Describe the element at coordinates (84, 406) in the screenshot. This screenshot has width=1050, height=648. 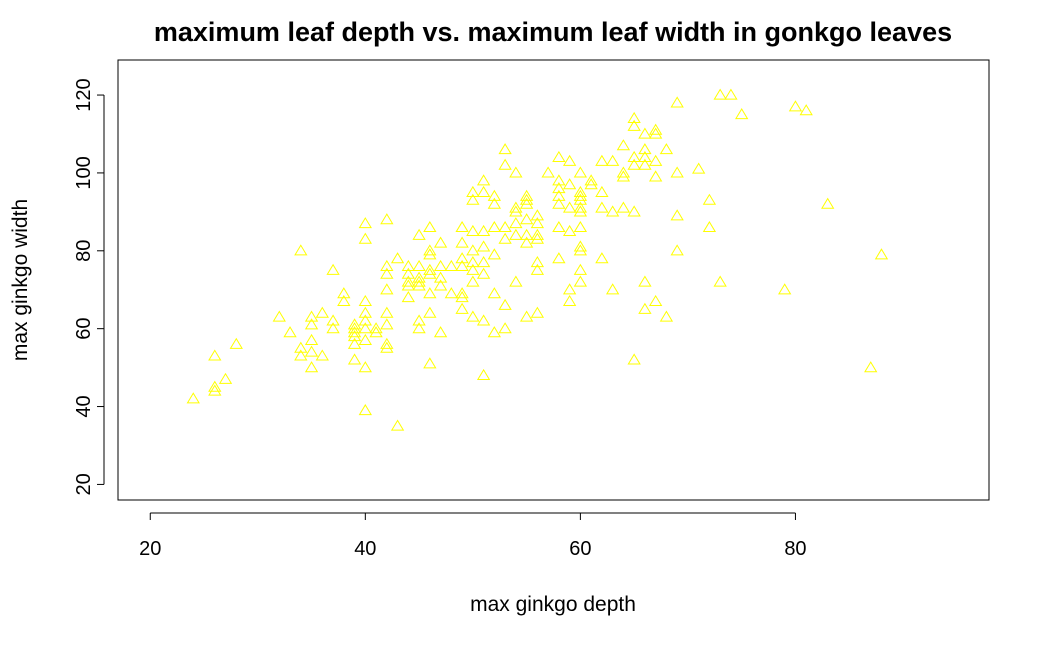
I see `y-tick-label: 40` at that location.